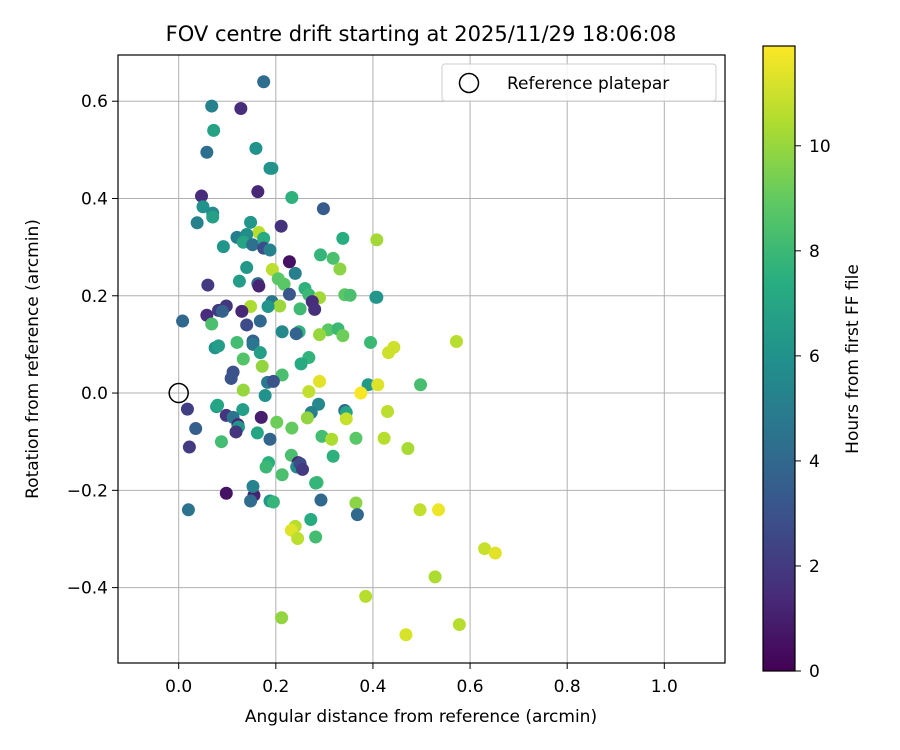 This screenshot has height=750, width=900. Describe the element at coordinates (178, 393) in the screenshot. I see `reference-platepar-marker` at that location.